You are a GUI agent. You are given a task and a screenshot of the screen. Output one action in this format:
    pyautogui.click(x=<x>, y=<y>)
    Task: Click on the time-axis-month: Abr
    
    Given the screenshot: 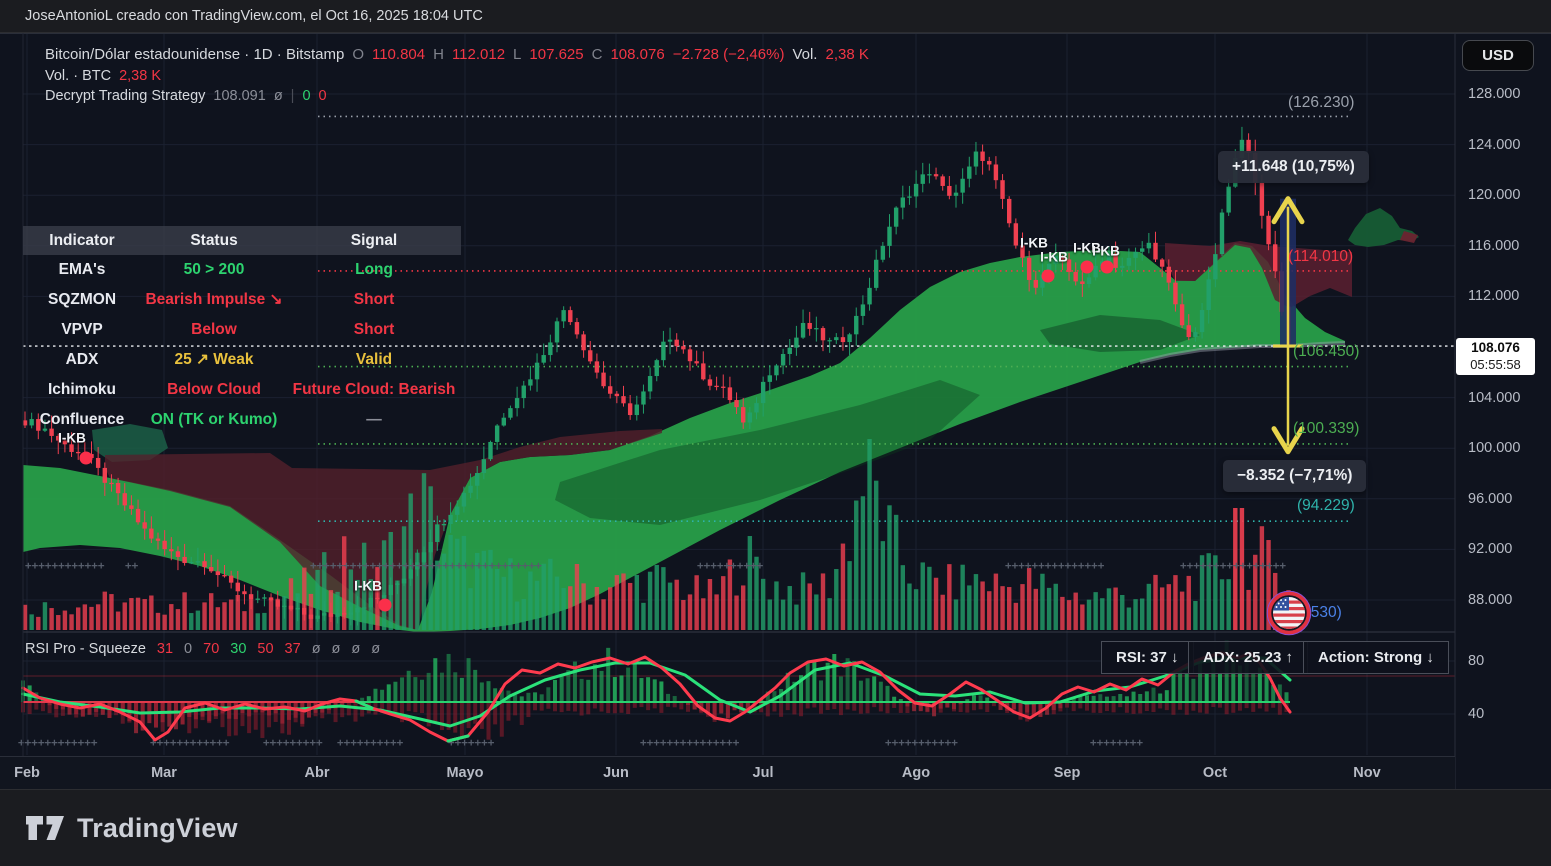 What is the action you would take?
    pyautogui.click(x=317, y=773)
    